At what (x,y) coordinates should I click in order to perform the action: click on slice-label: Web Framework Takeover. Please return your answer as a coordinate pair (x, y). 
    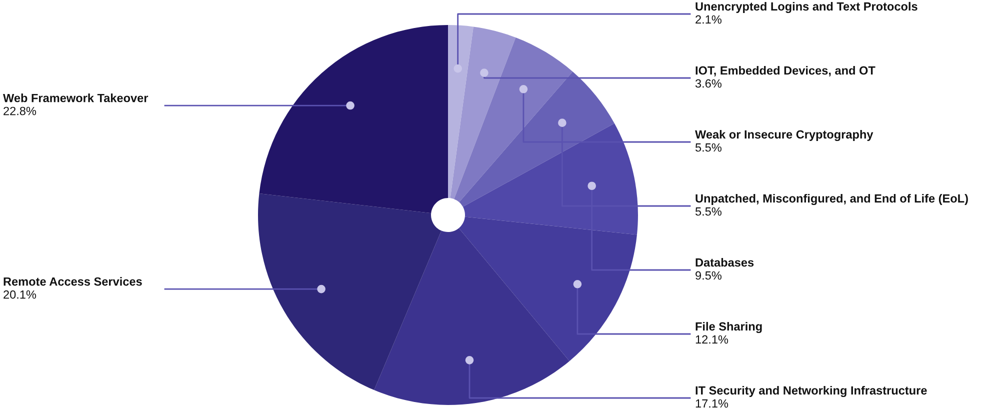
    Looking at the image, I should click on (75, 98).